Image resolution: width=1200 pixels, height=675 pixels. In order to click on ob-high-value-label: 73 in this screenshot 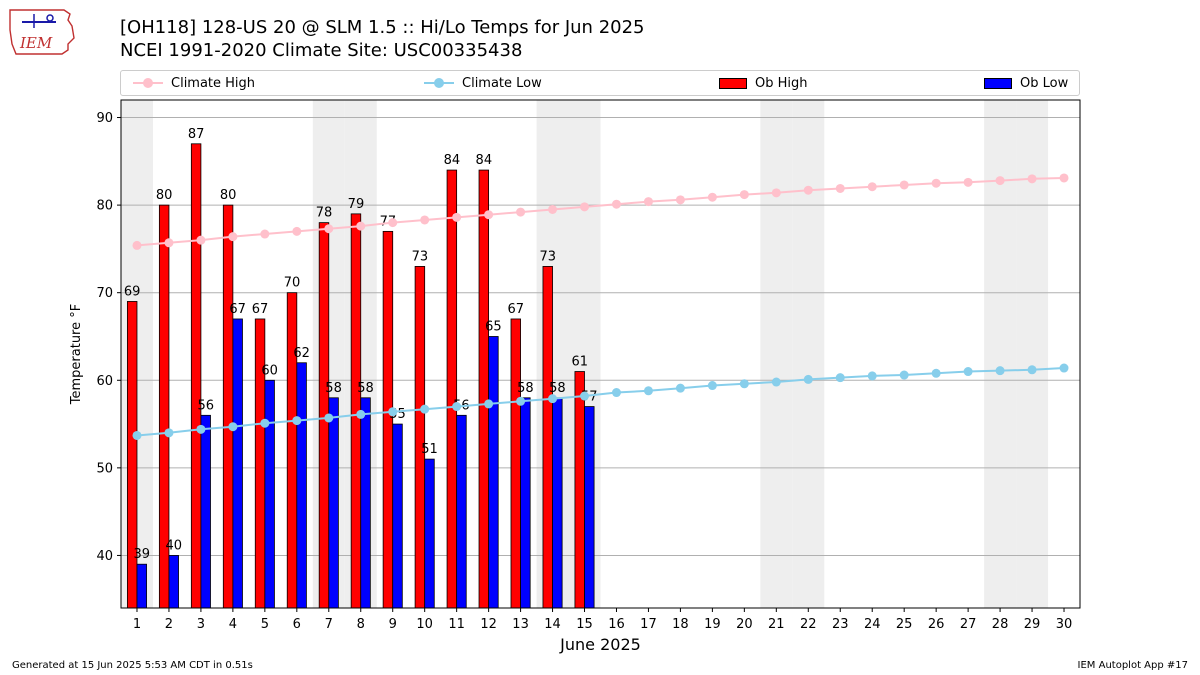, I will do `click(420, 256)`.